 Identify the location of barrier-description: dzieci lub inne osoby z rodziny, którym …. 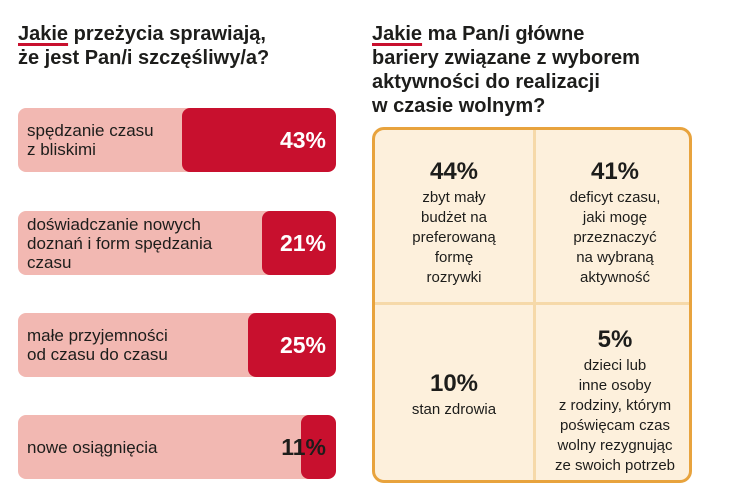
(615, 415).